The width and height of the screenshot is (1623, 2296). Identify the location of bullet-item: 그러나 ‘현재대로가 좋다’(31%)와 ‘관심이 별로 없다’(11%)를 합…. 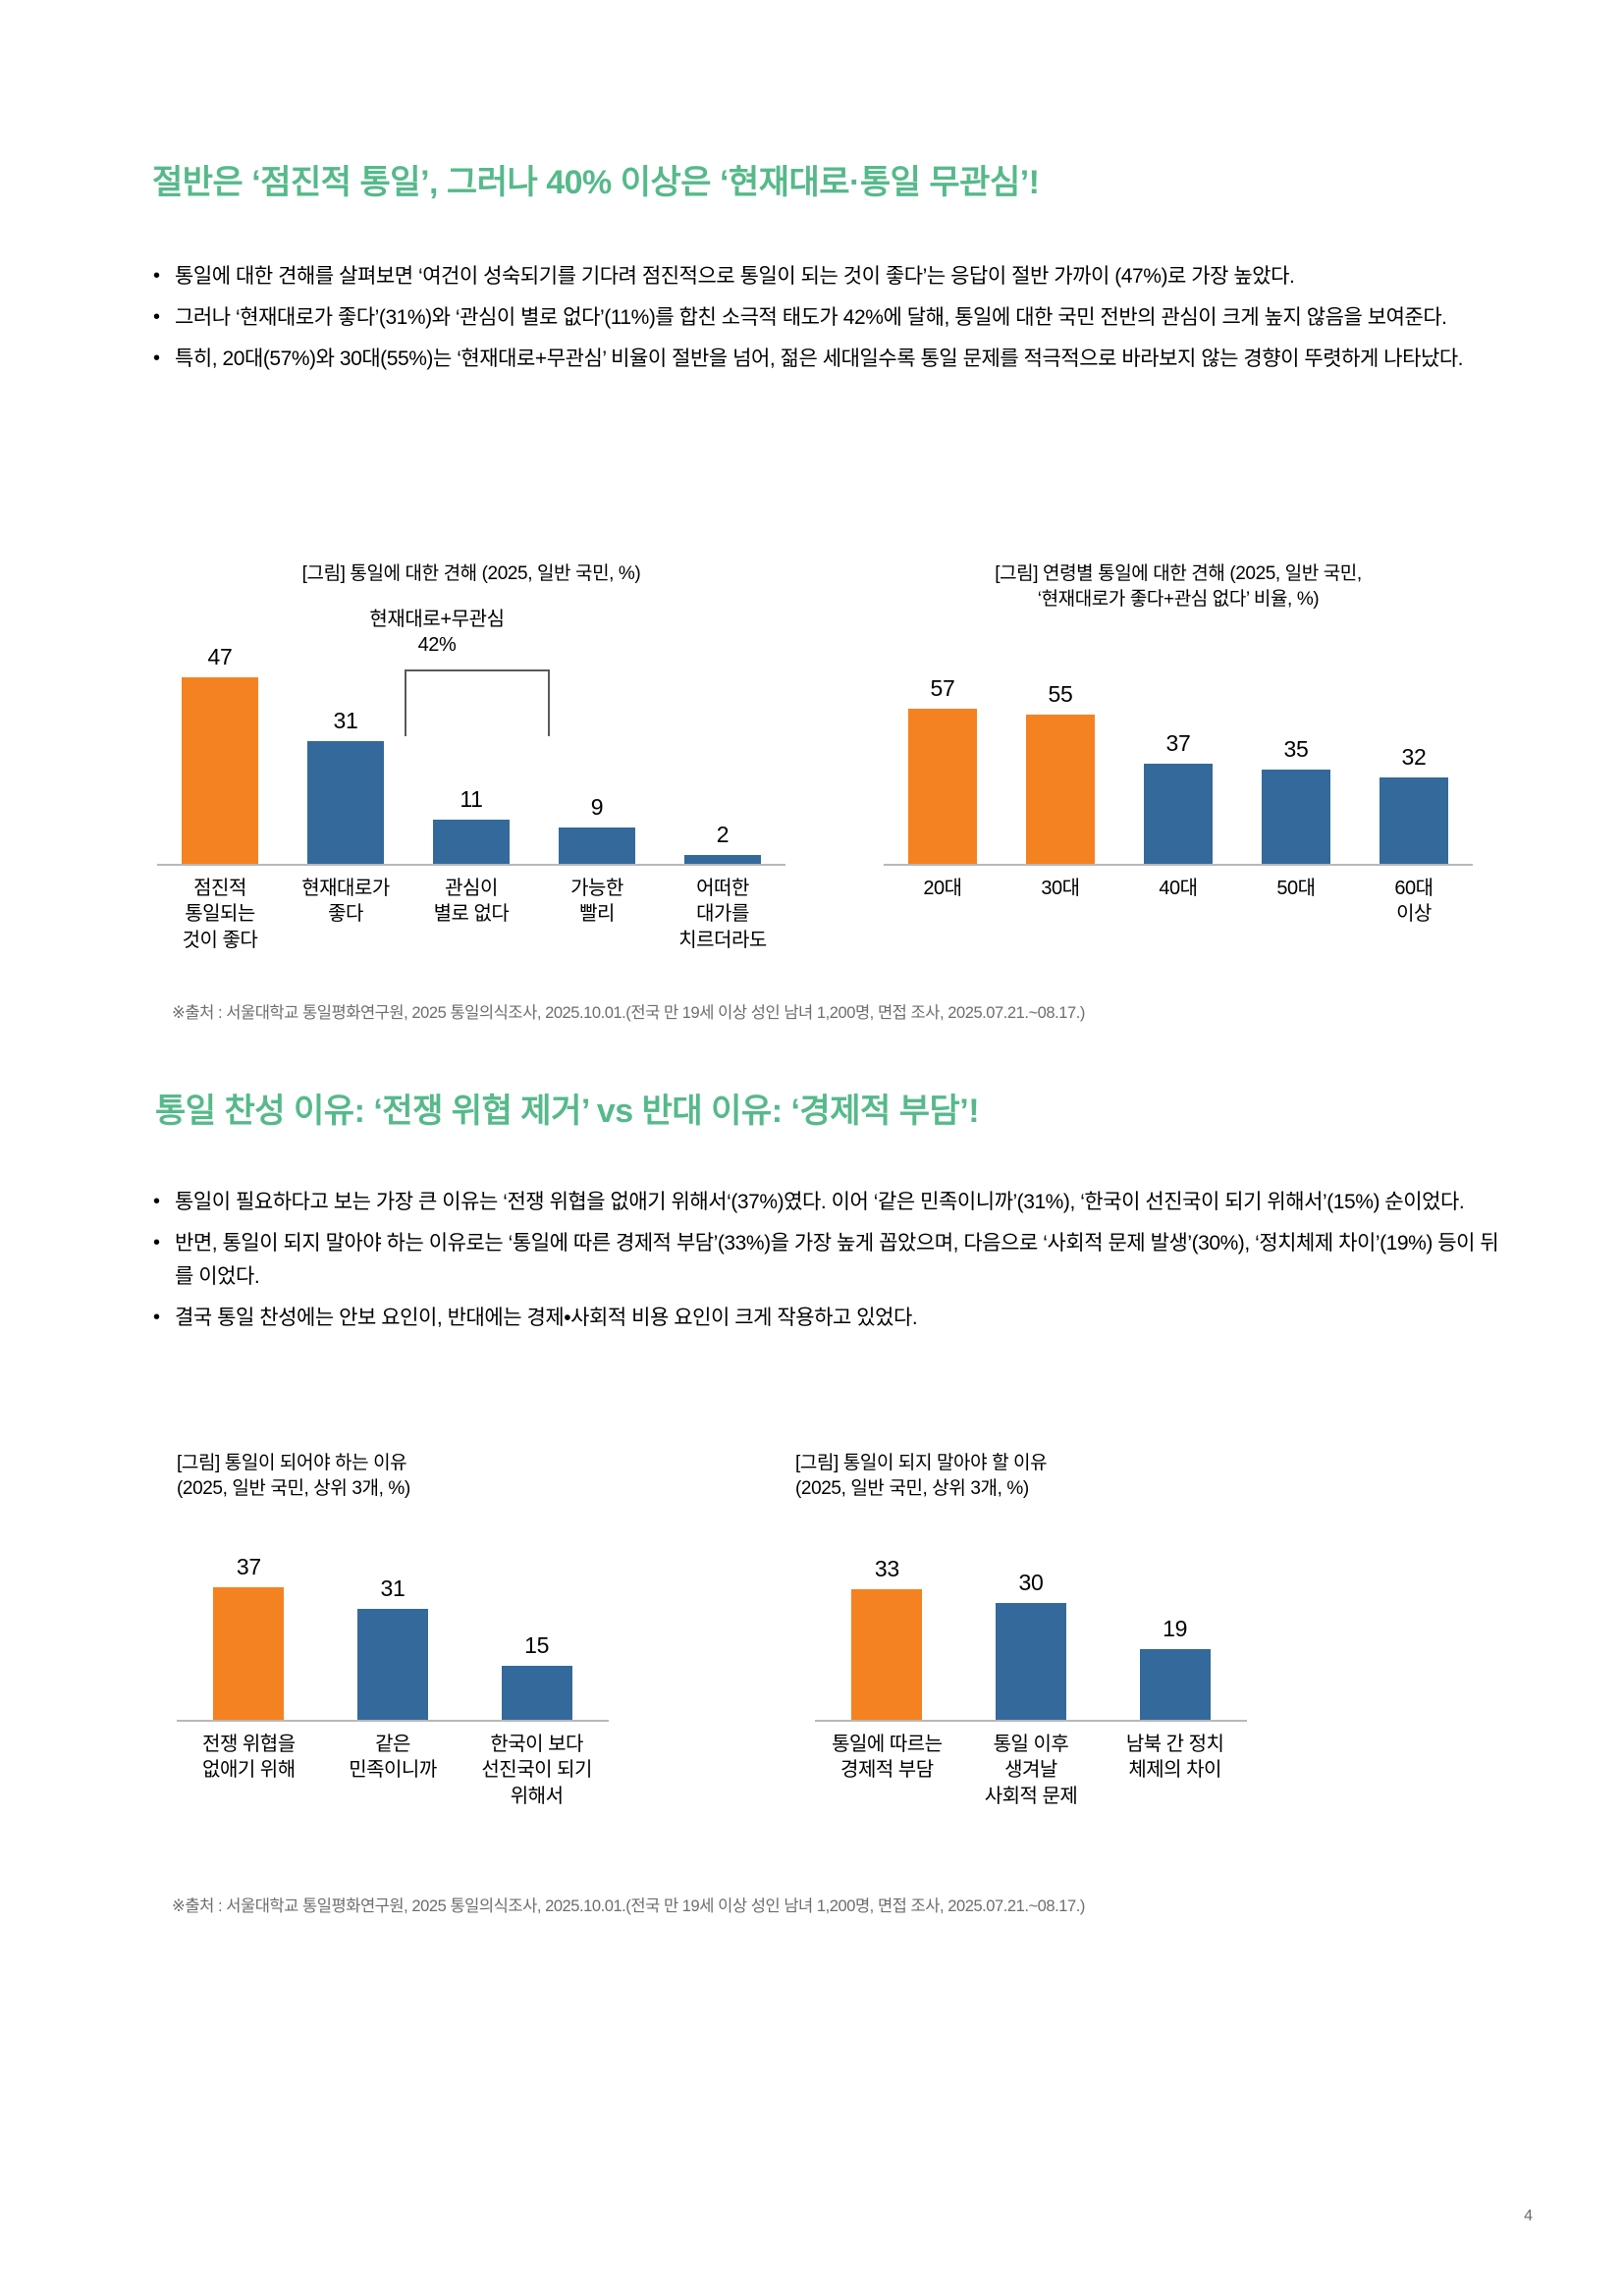
(822, 318).